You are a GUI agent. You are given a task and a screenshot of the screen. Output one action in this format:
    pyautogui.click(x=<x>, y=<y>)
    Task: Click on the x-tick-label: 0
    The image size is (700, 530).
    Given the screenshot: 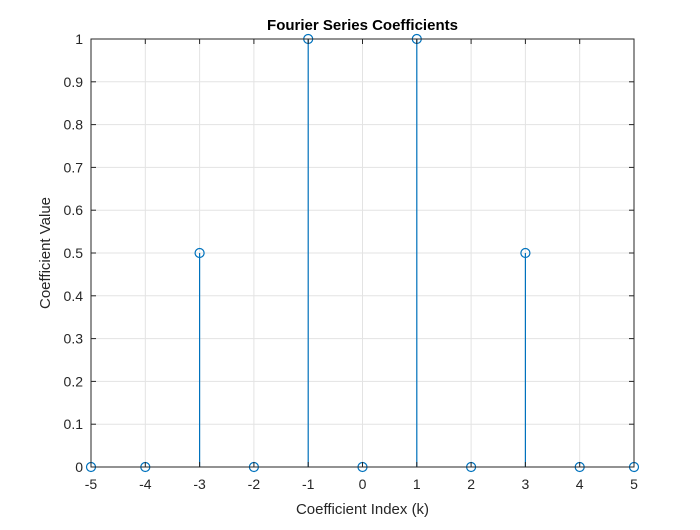 What is the action you would take?
    pyautogui.click(x=363, y=484)
    